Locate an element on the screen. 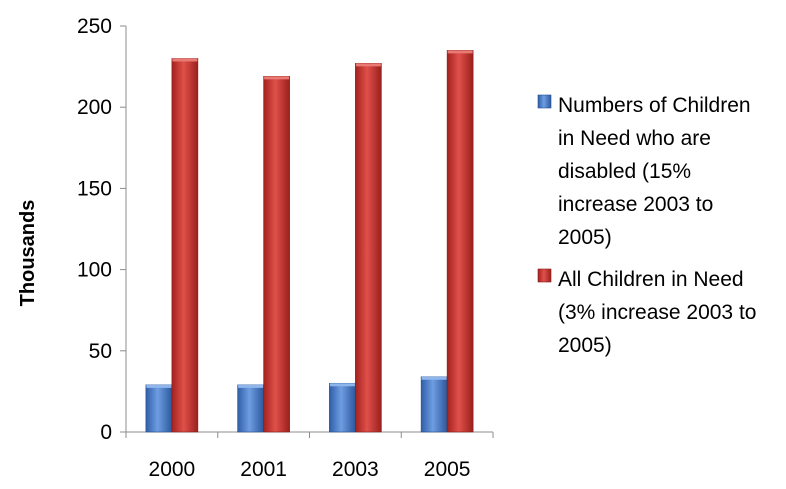 The image size is (786, 489). bar-all-children-2000 is located at coordinates (185, 245).